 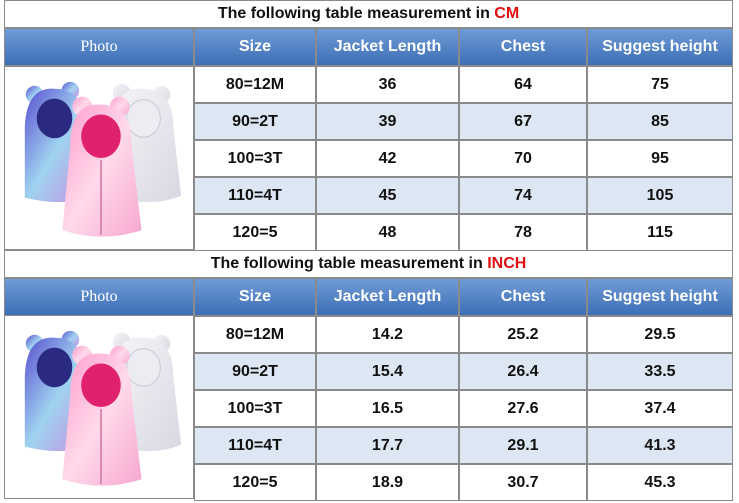 What do you see at coordinates (507, 263) in the screenshot?
I see `title-unit: INCH` at bounding box center [507, 263].